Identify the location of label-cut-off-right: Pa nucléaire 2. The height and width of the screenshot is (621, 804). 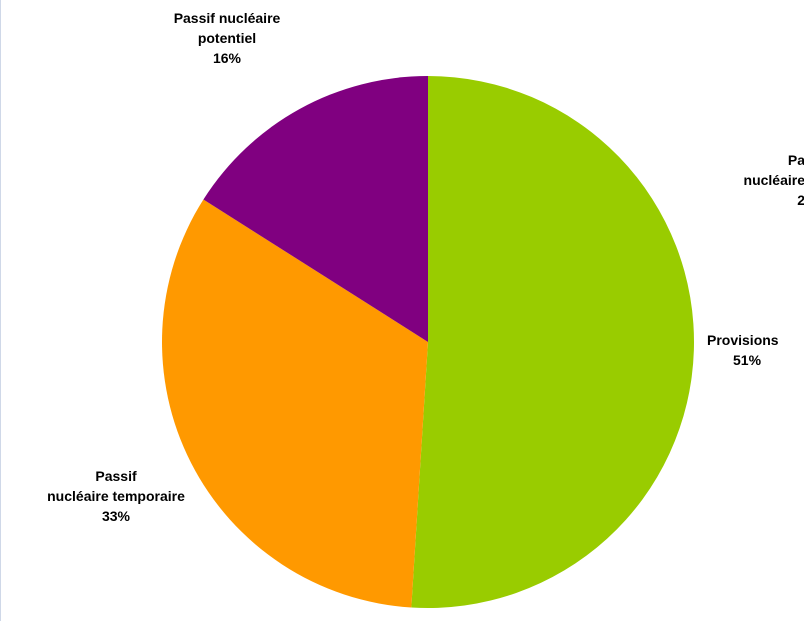
(752, 180).